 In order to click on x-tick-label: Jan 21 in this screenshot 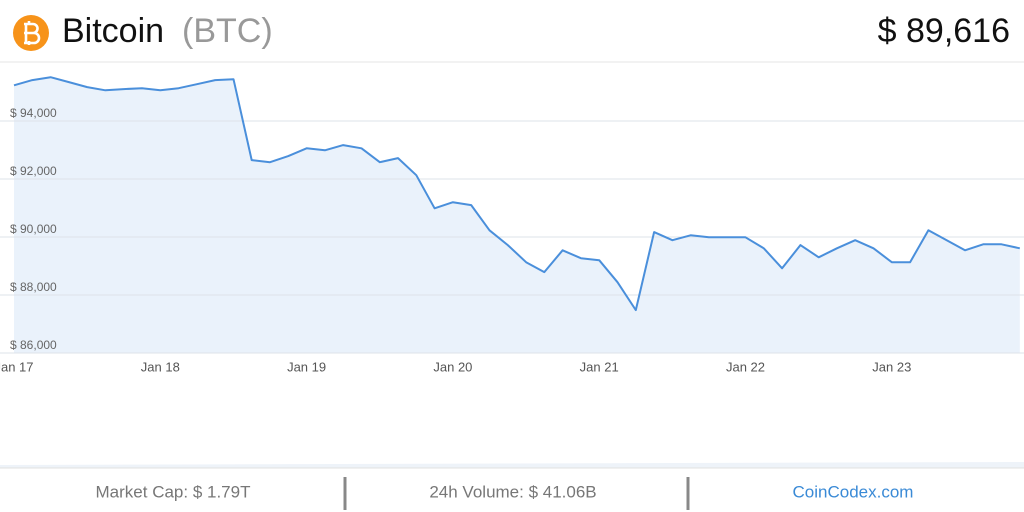, I will do `click(599, 366)`.